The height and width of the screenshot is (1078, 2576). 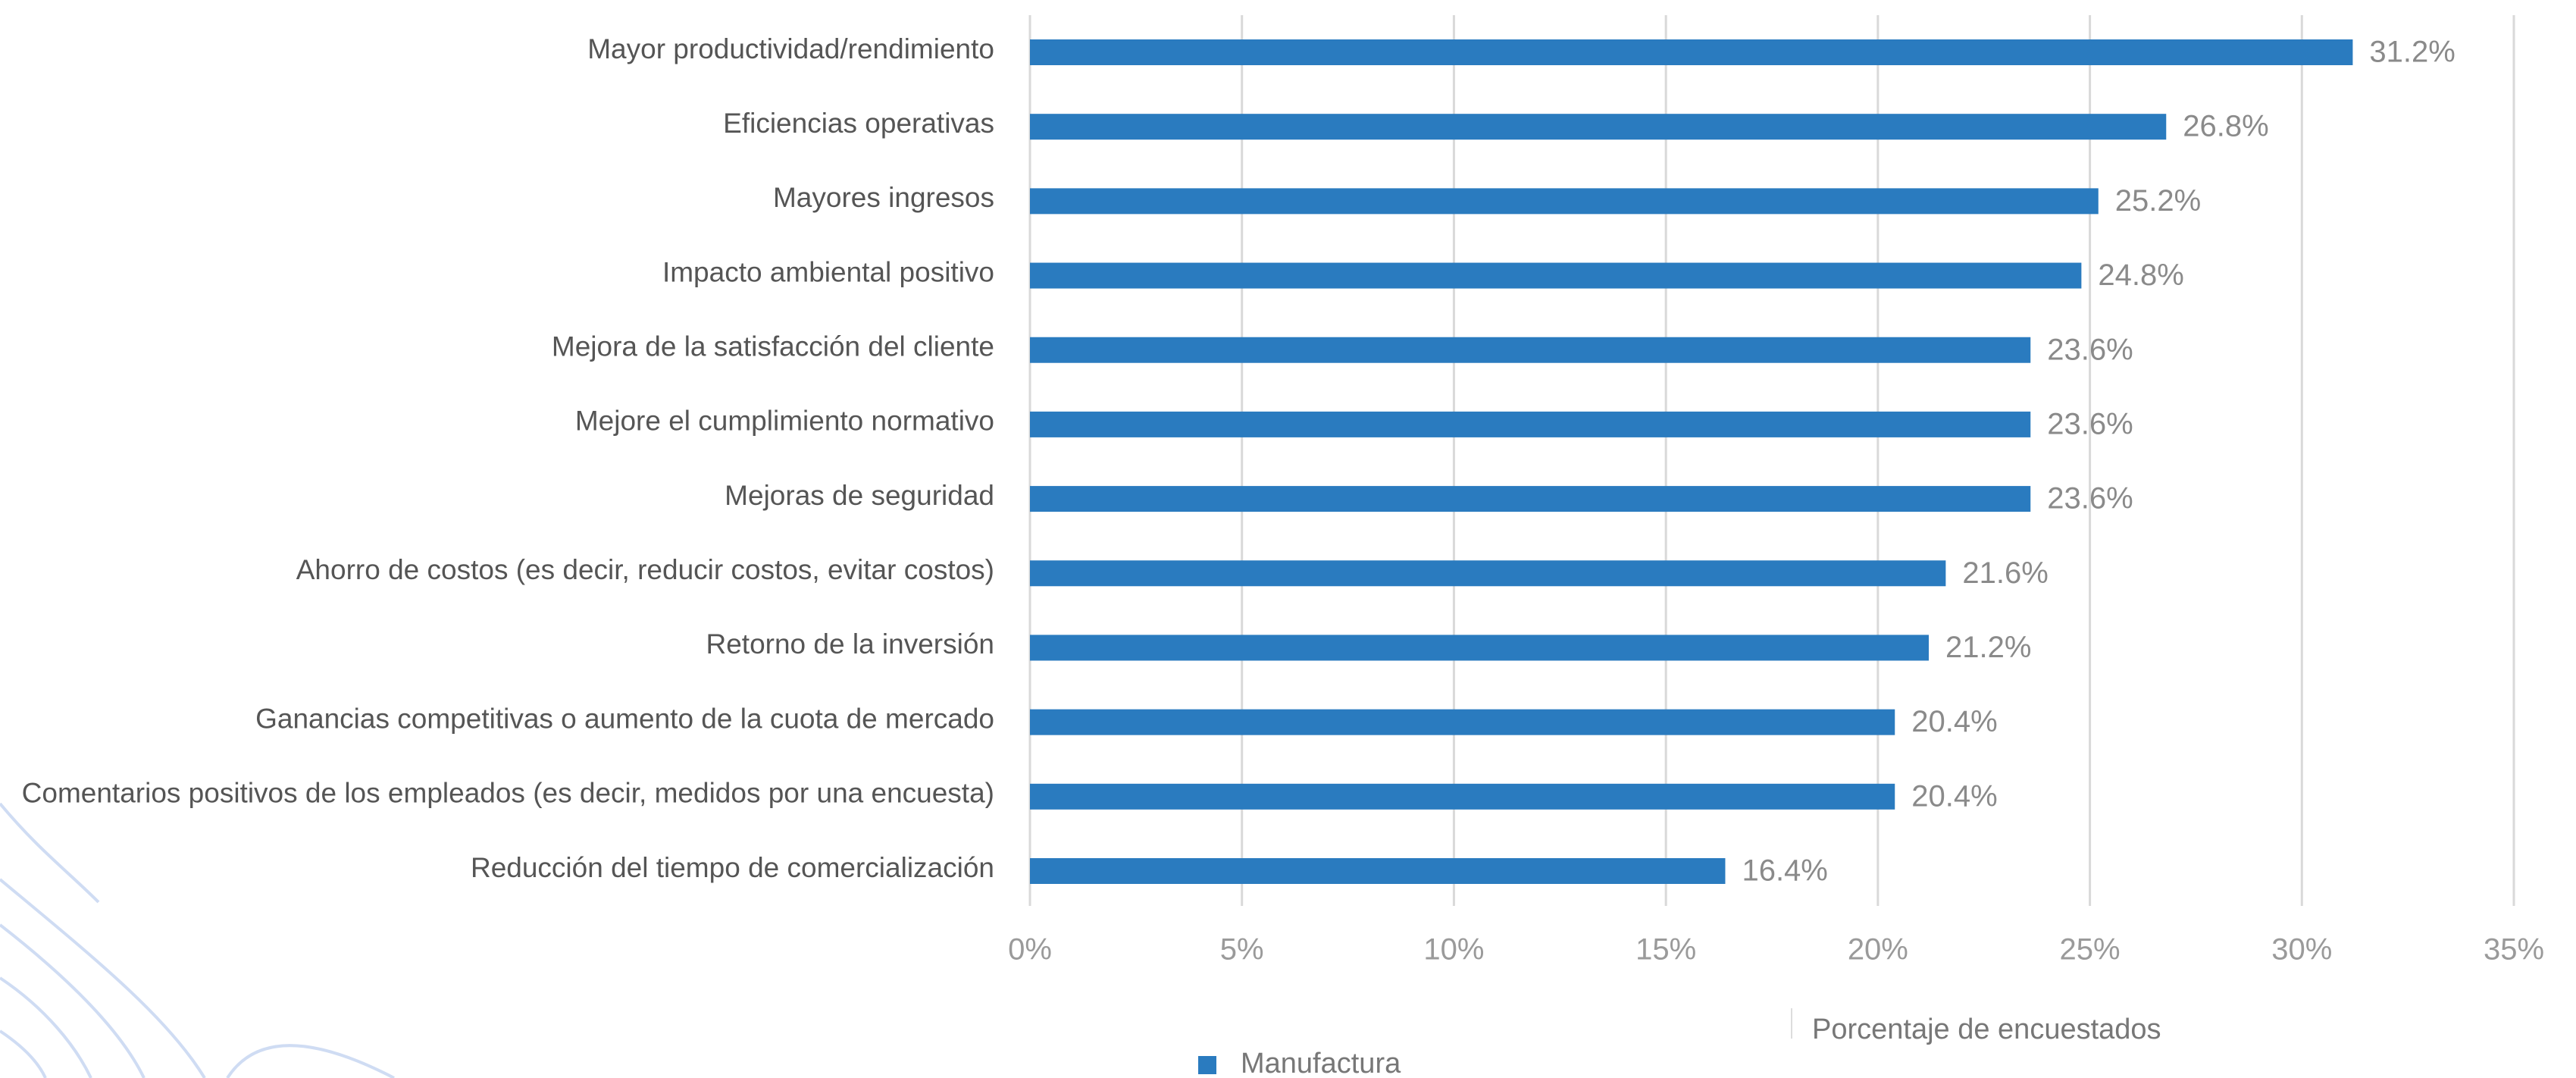 I want to click on value-label: 21.6%, so click(x=2005, y=573).